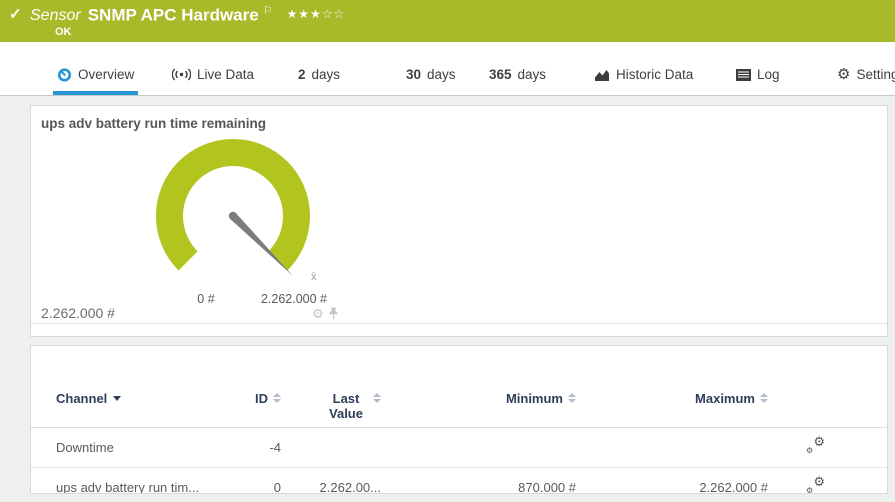  Describe the element at coordinates (447, 21) in the screenshot. I see `sensor-header: ✓ Sensor SNMP APC Hardware ⚐ ★★★☆☆ OK` at that location.